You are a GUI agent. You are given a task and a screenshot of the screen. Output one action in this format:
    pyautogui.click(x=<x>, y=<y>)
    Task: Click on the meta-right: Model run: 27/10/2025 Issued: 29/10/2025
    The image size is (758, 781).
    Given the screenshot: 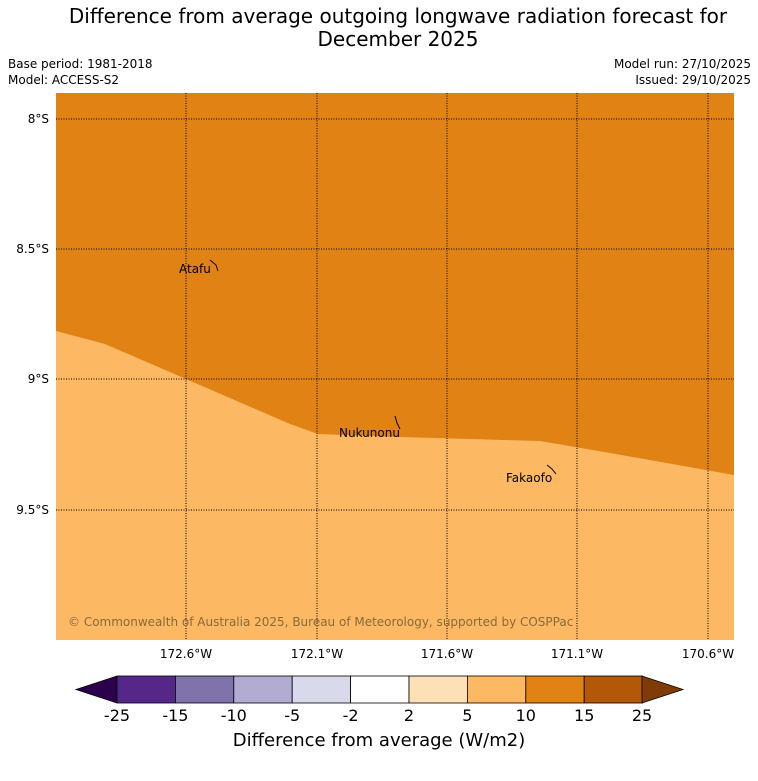 What is the action you would take?
    pyautogui.click(x=682, y=72)
    